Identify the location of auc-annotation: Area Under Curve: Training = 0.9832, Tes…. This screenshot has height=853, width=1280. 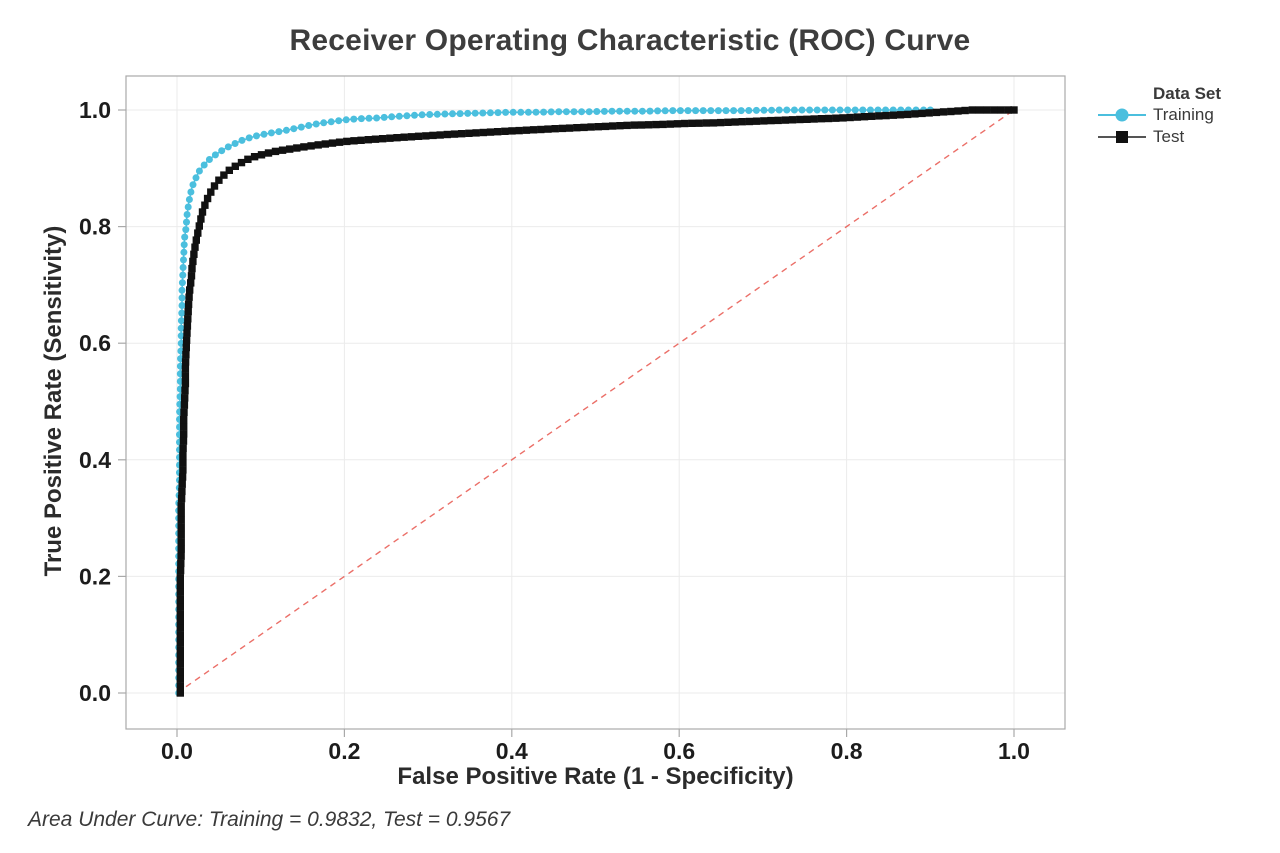
(269, 819).